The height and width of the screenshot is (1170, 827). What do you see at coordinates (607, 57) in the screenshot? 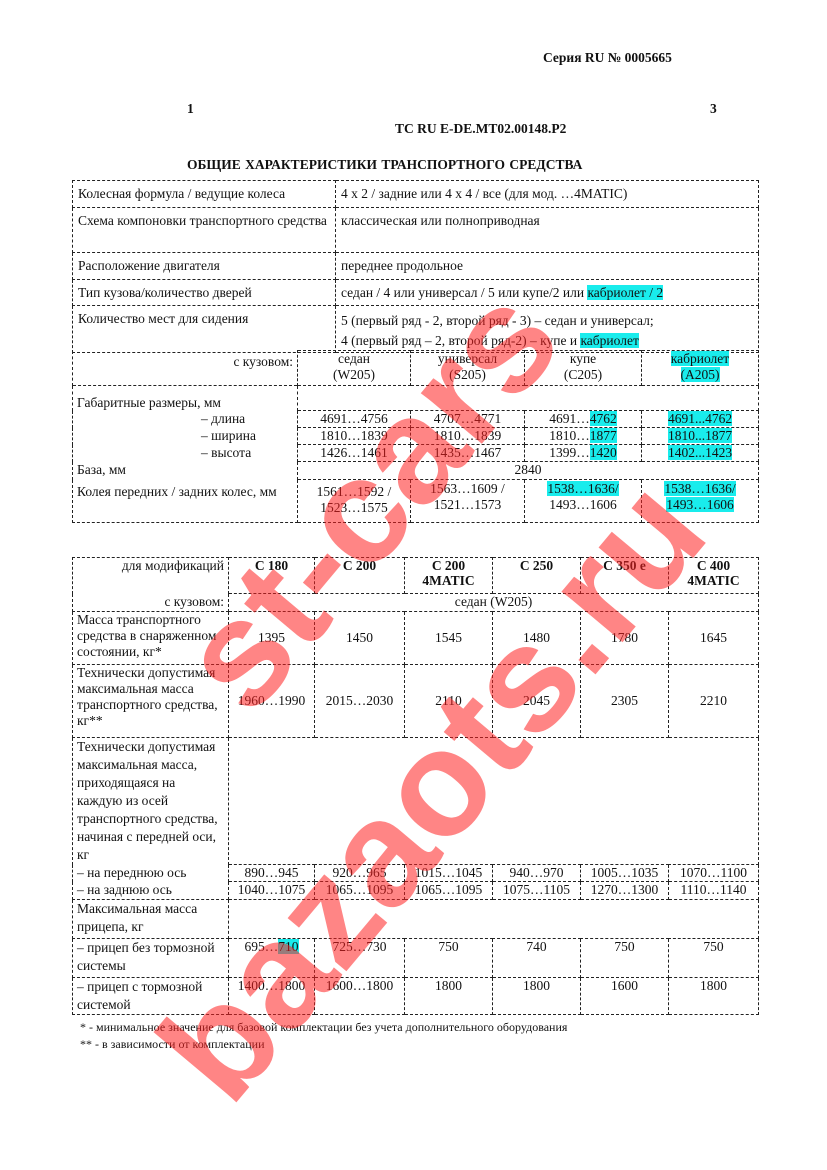
I see `series-number: Серия RU № 0005665` at bounding box center [607, 57].